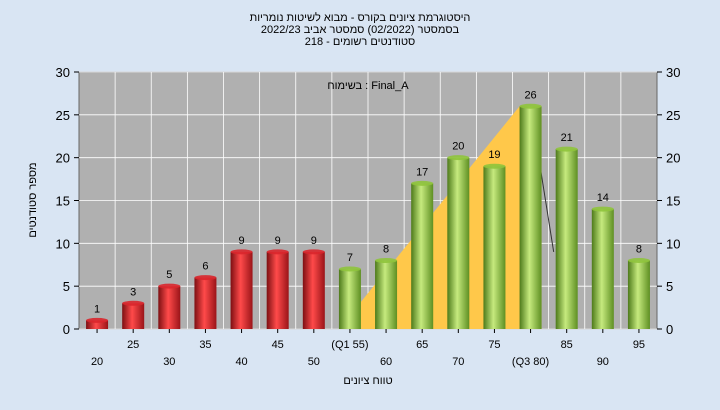 The image size is (720, 410). What do you see at coordinates (639, 345) in the screenshot?
I see `x-tick-label: 95` at bounding box center [639, 345].